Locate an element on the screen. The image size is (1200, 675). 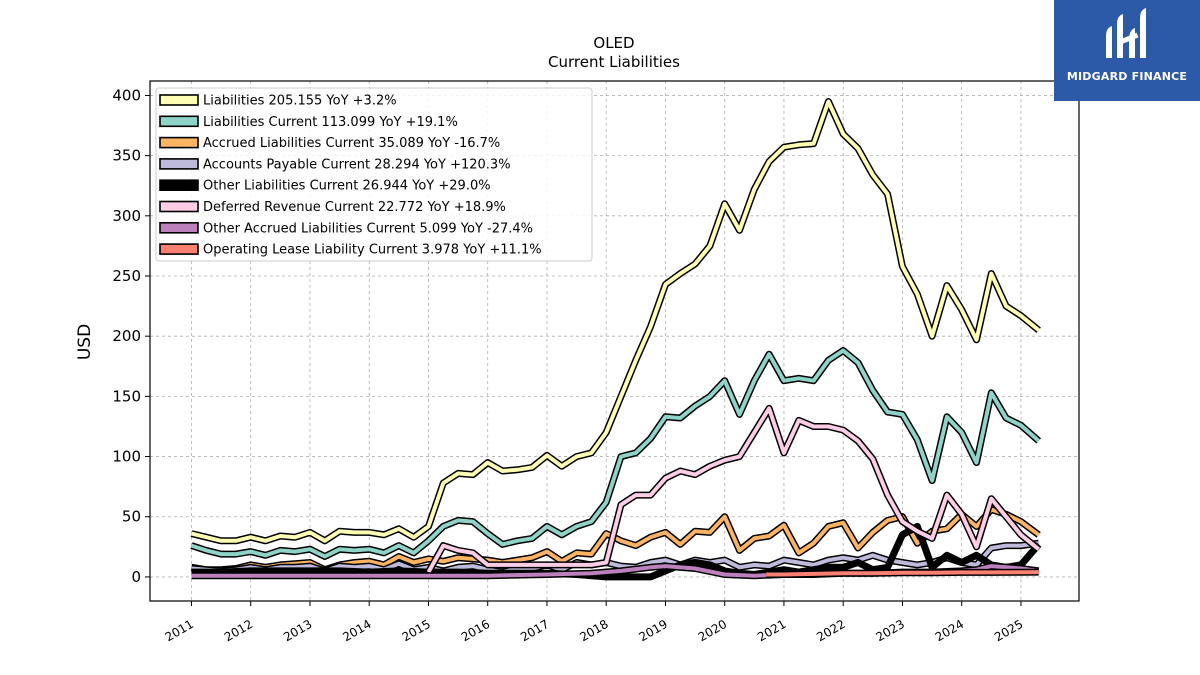
x-tick-label: 2022 is located at coordinates (830, 630).